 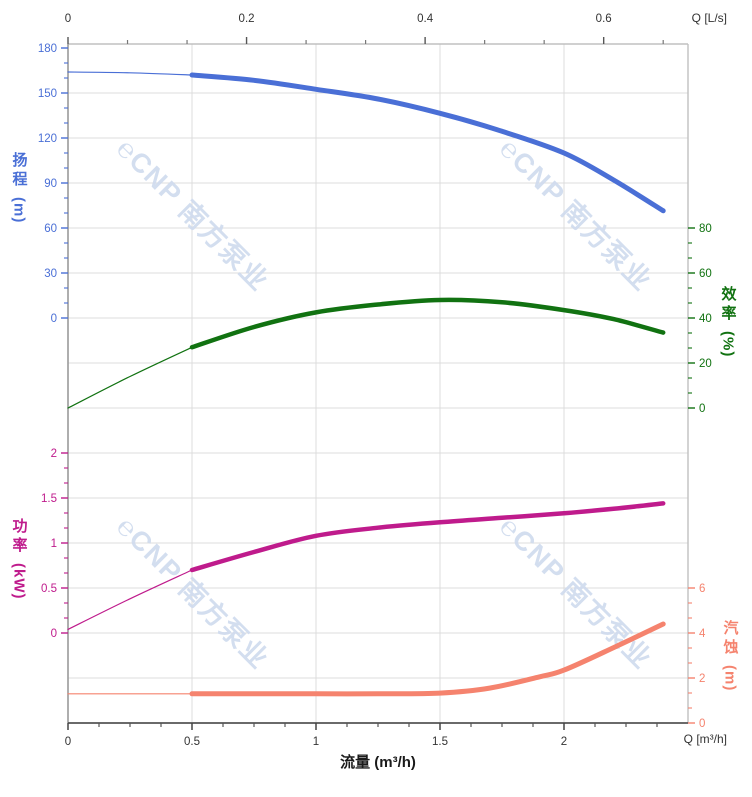 I want to click on head-axis-title-text: 扬程, so click(x=19, y=171).